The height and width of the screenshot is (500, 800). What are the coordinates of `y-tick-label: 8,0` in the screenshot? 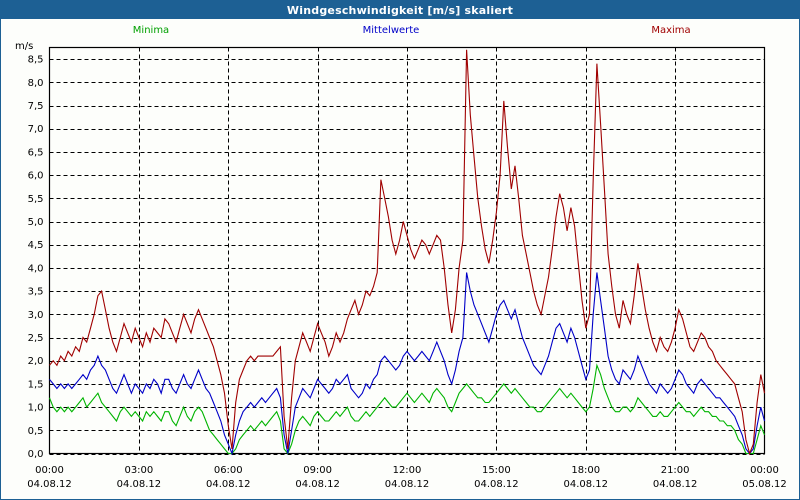 It's located at (36, 83).